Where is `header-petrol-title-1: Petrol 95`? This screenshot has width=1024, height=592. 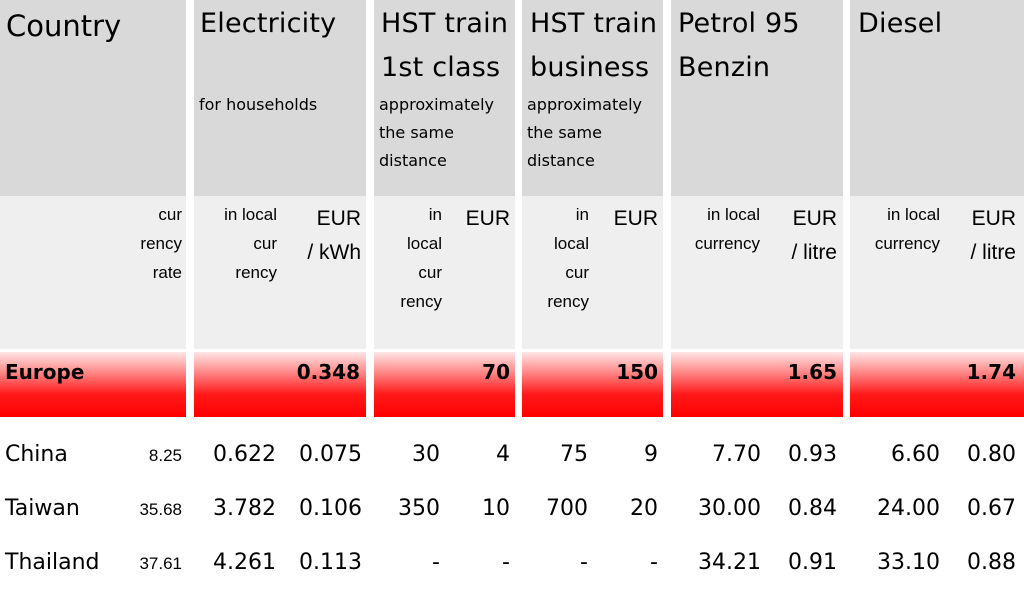 header-petrol-title-1: Petrol 95 is located at coordinates (739, 23).